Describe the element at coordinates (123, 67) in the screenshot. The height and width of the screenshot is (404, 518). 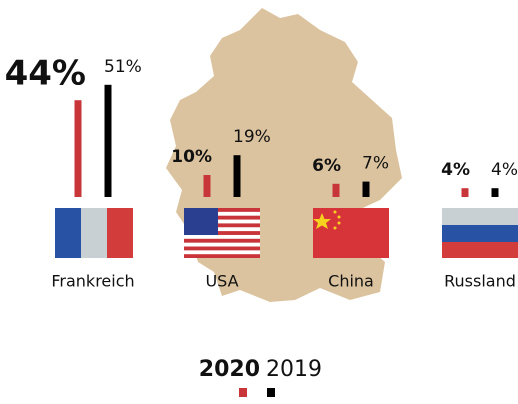
I see `value-label: 51%` at that location.